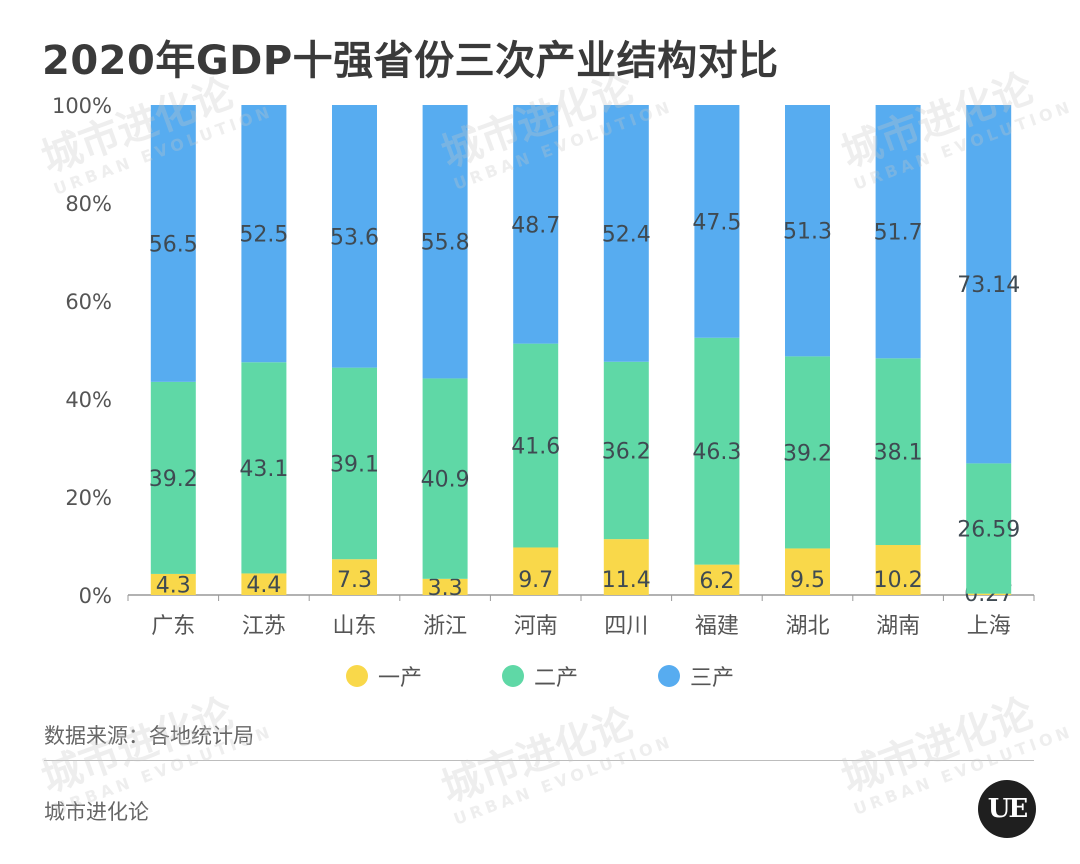 The image size is (1080, 864). Describe the element at coordinates (88, 204) in the screenshot. I see `y-tick-label: 80%` at that location.